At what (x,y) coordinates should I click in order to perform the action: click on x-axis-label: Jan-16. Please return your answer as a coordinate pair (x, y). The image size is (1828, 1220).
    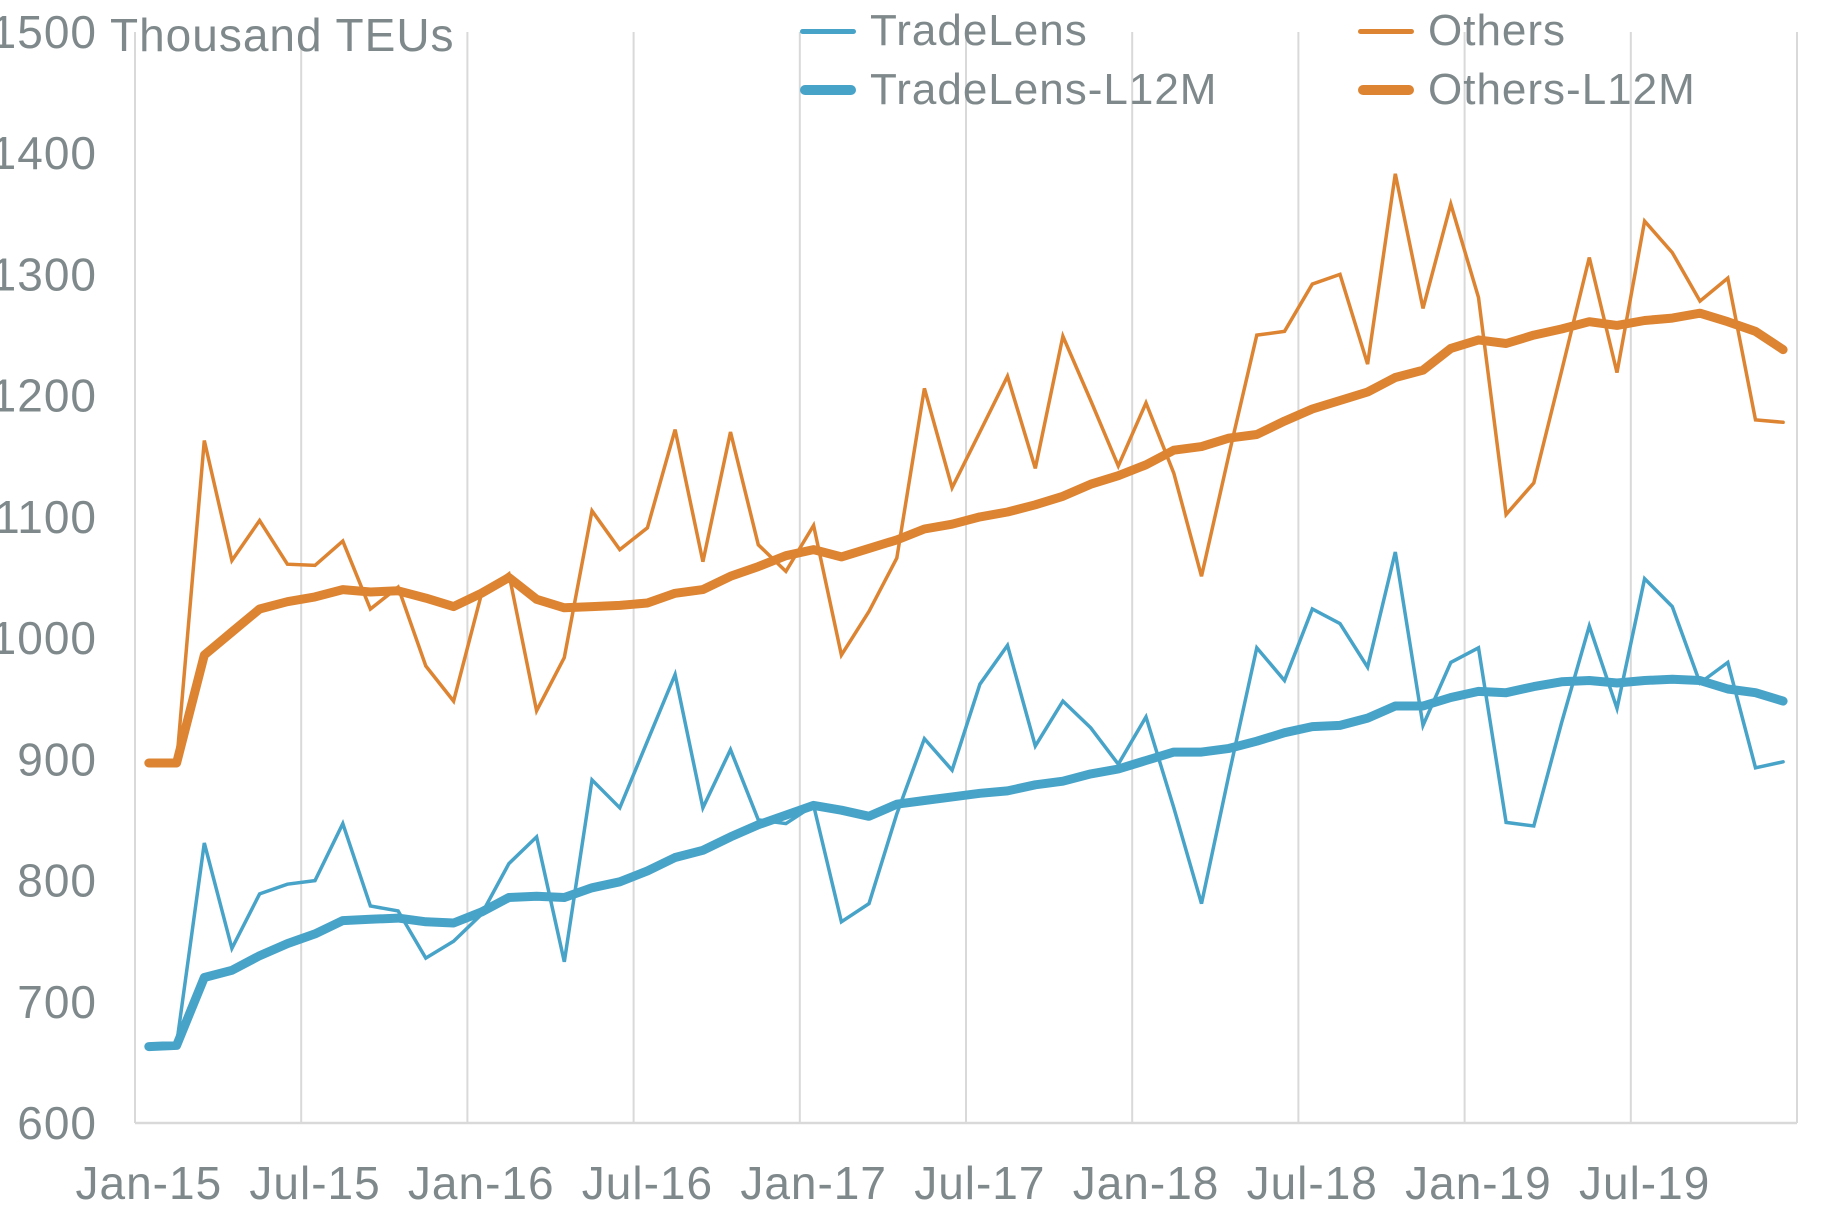
    Looking at the image, I should click on (481, 1183).